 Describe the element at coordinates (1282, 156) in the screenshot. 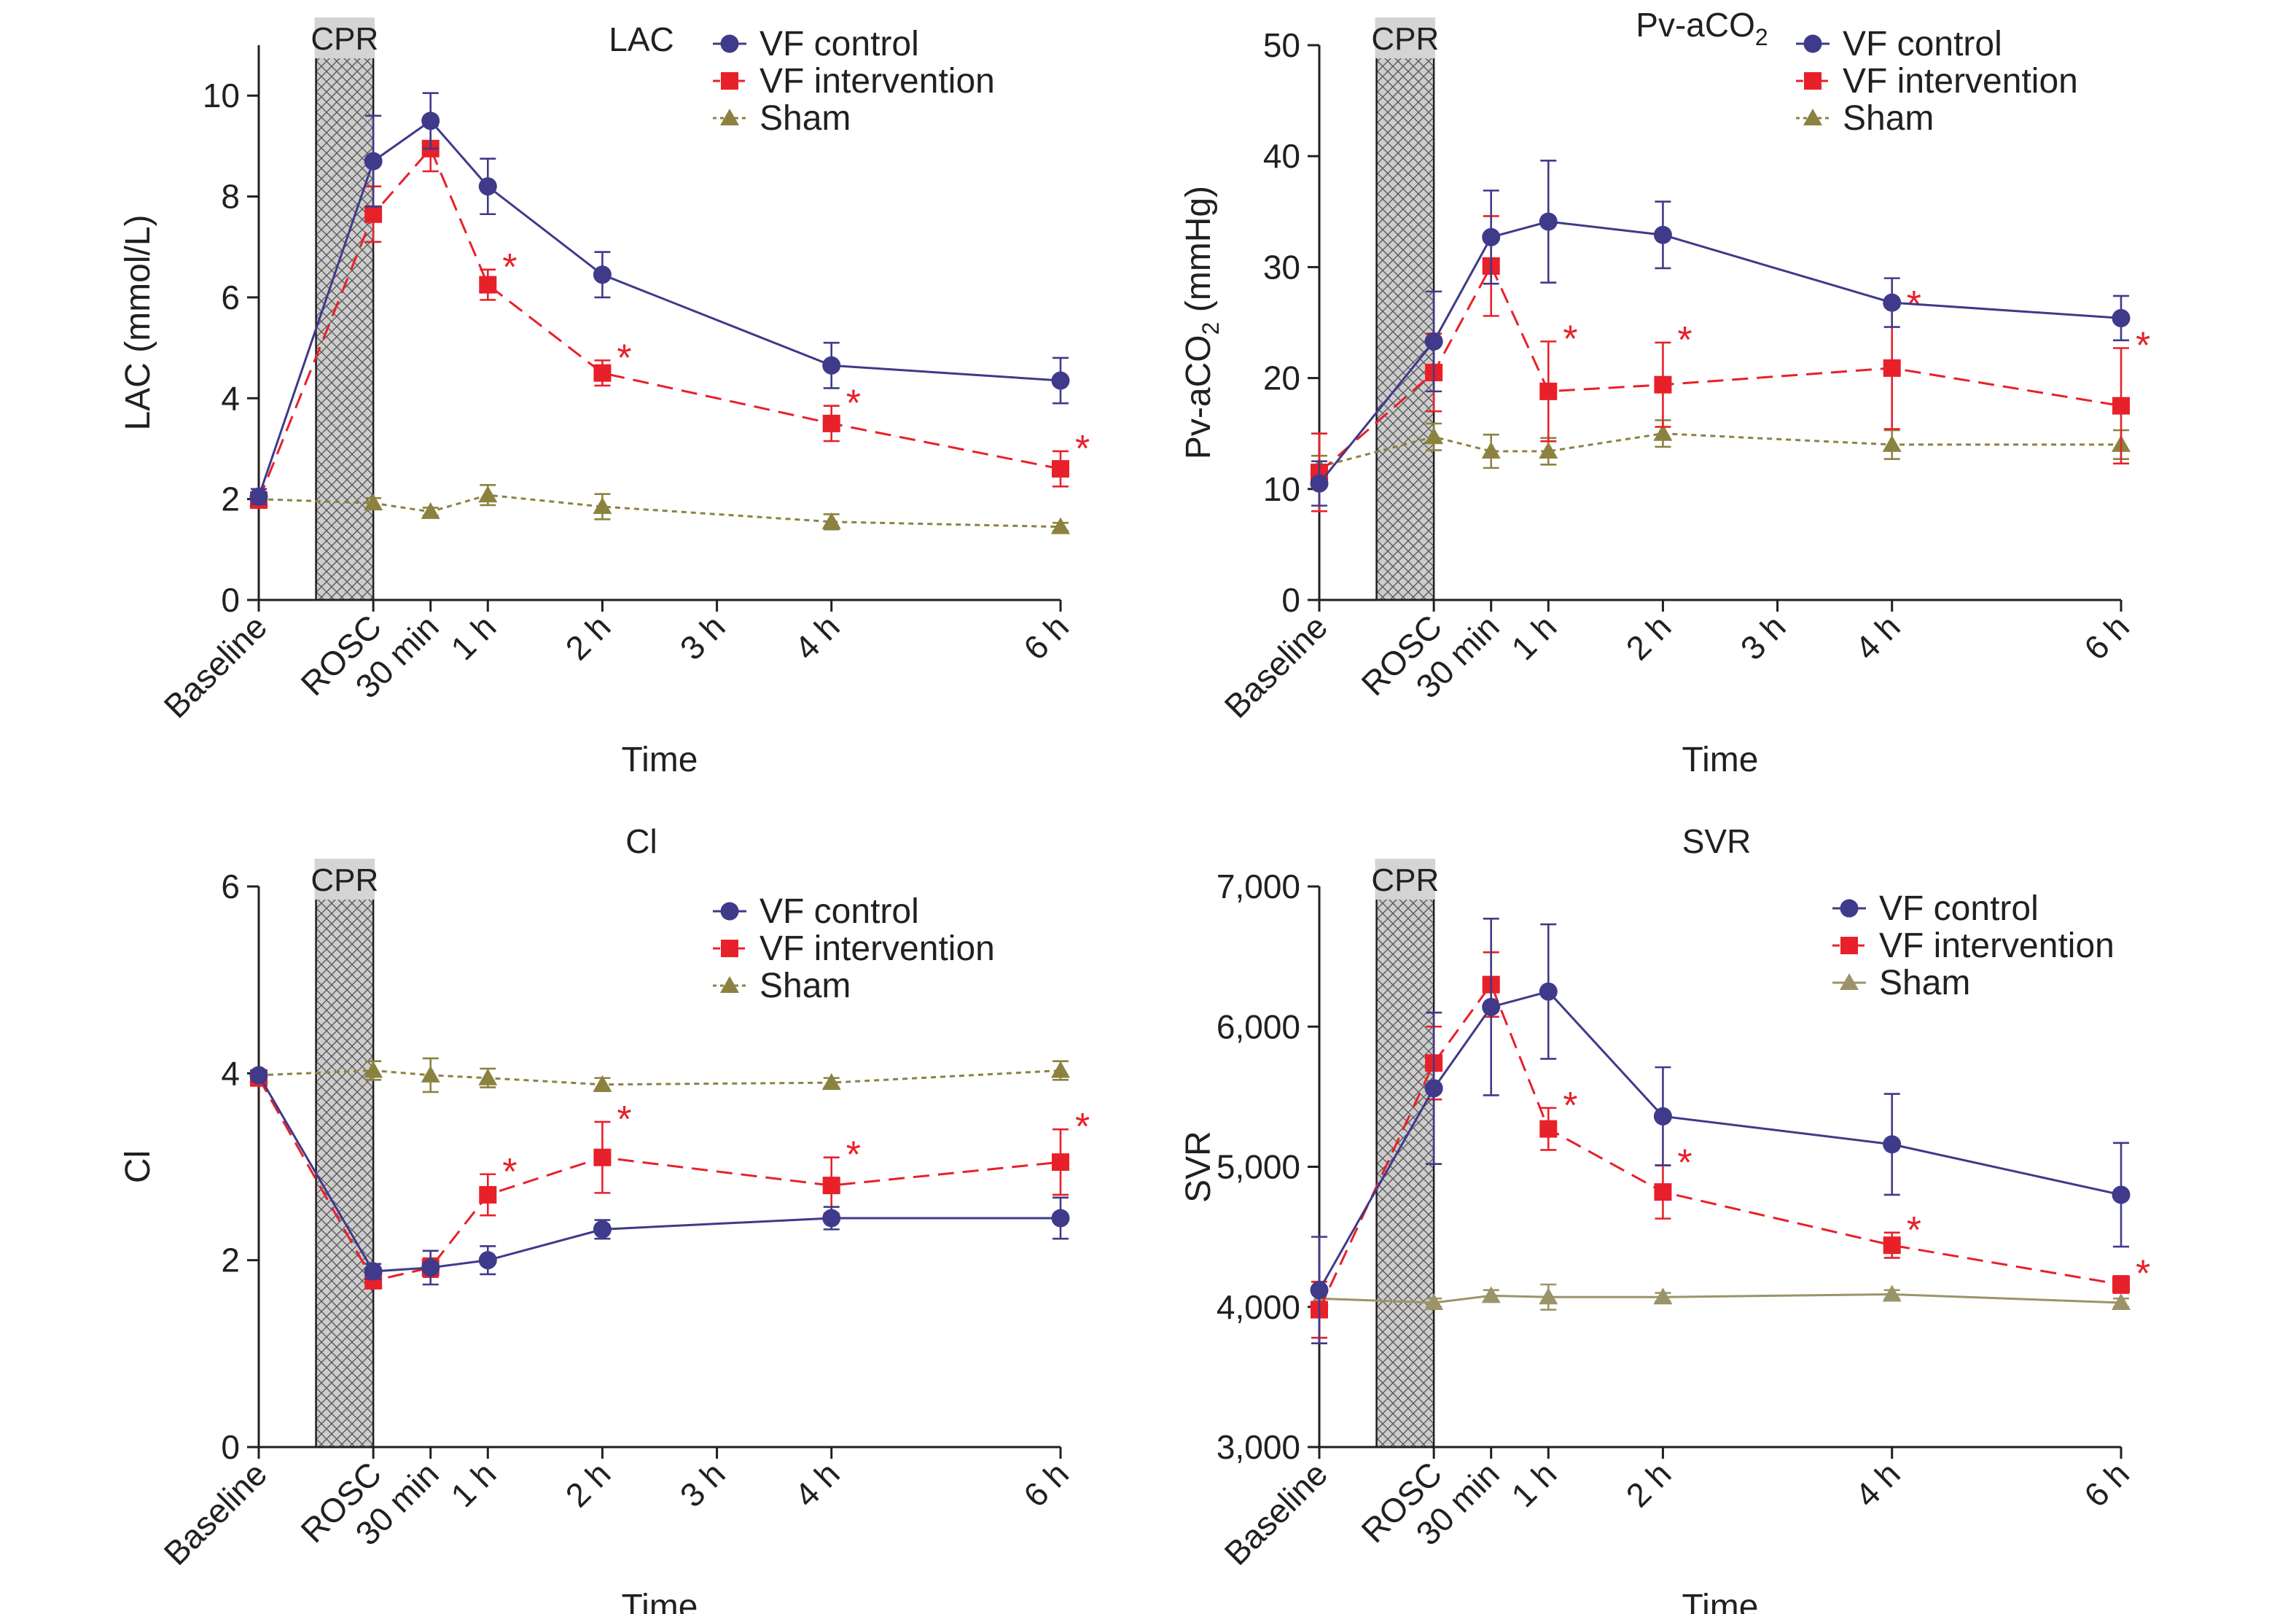

I see `y-tick-label: 40` at that location.